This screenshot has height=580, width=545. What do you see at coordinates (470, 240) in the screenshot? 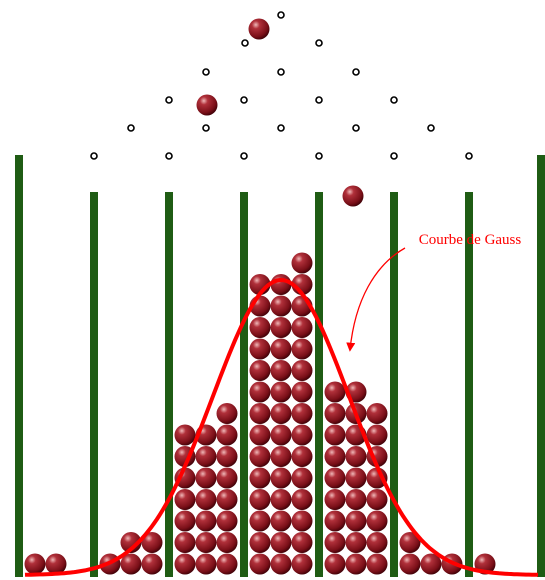
I see `annotation-label: Courbe de Gauss` at bounding box center [470, 240].